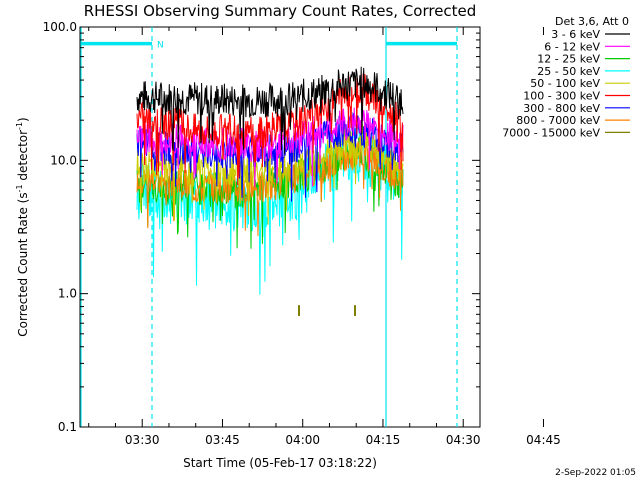 The image size is (640, 480). Describe the element at coordinates (23, 264) in the screenshot. I see `y-axis-label-main: Corrected Count Rate (s` at that location.